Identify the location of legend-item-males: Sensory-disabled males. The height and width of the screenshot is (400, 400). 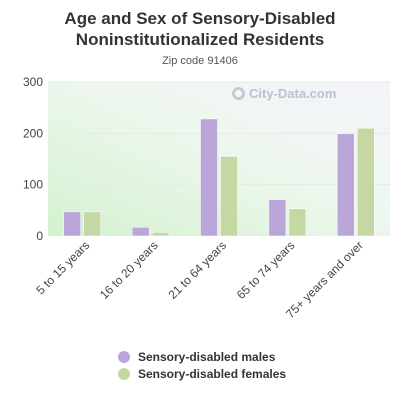
(202, 357).